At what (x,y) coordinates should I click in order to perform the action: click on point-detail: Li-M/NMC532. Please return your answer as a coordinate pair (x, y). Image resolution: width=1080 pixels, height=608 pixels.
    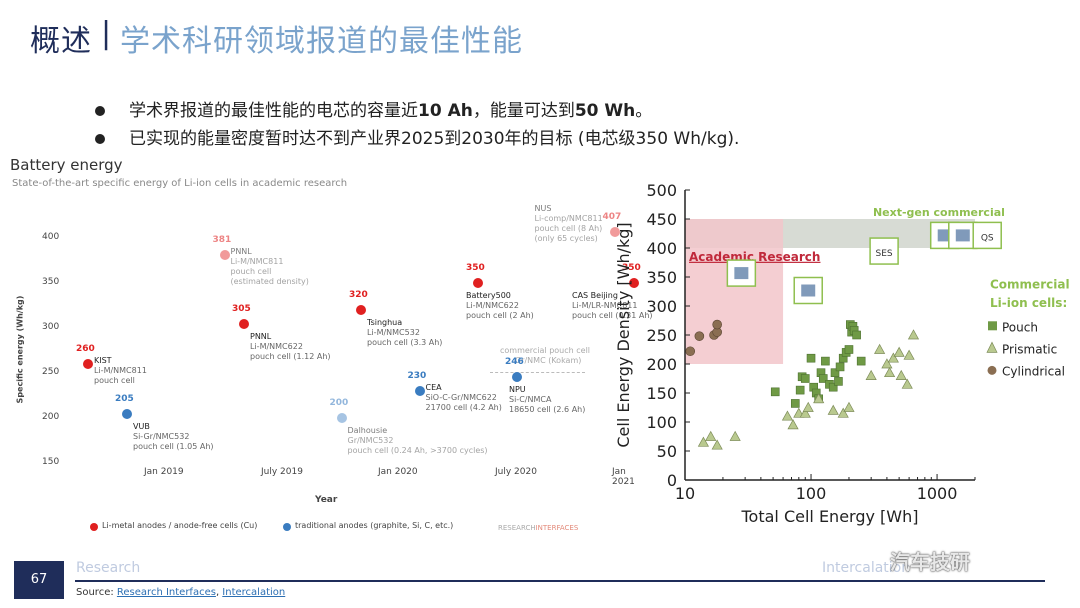
    Looking at the image, I should click on (393, 332).